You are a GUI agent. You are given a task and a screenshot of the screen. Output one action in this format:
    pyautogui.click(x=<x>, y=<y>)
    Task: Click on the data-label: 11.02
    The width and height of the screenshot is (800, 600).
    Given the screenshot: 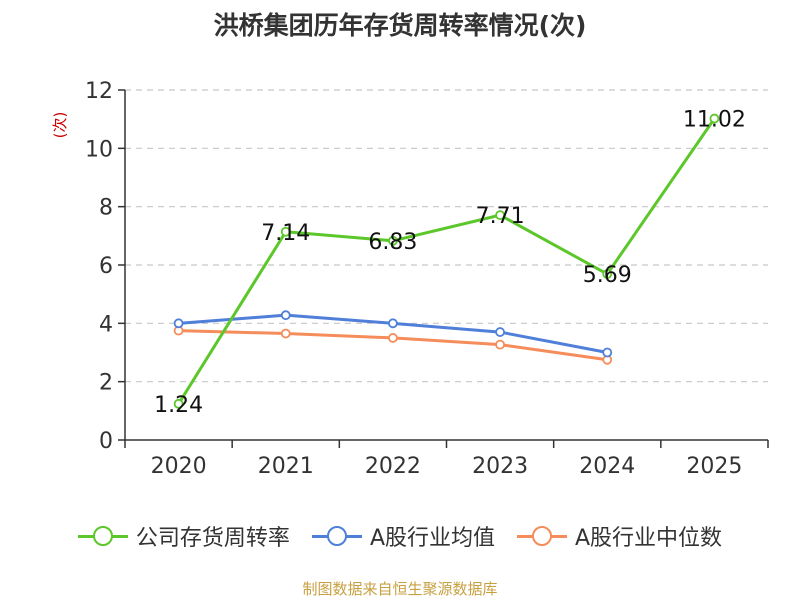 What is the action you would take?
    pyautogui.click(x=714, y=120)
    